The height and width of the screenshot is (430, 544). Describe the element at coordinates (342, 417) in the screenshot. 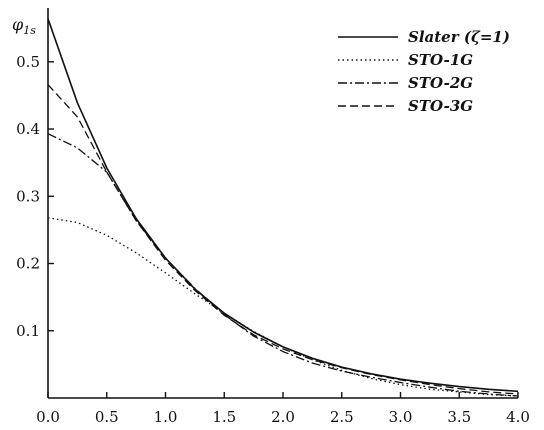

I see `x-tick-label: 2.5` at that location.